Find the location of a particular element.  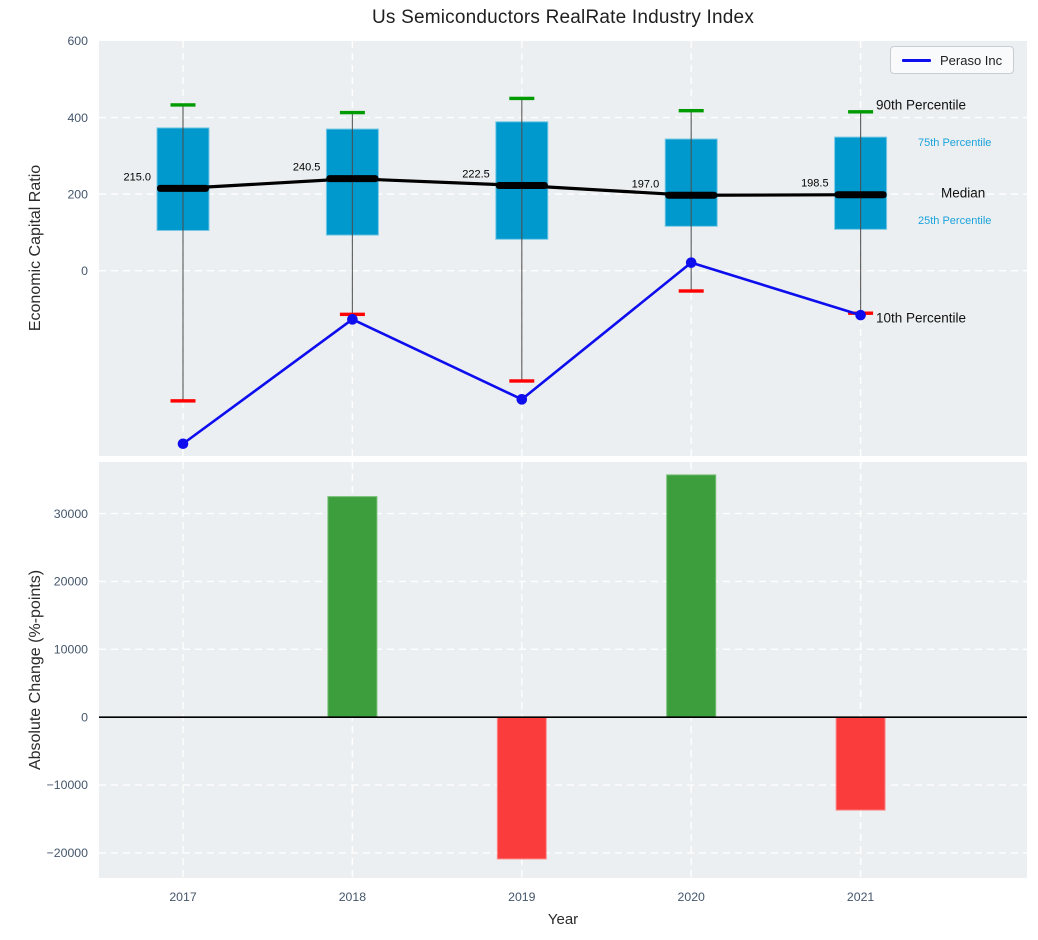

median-segment-2019 is located at coordinates (521, 186).